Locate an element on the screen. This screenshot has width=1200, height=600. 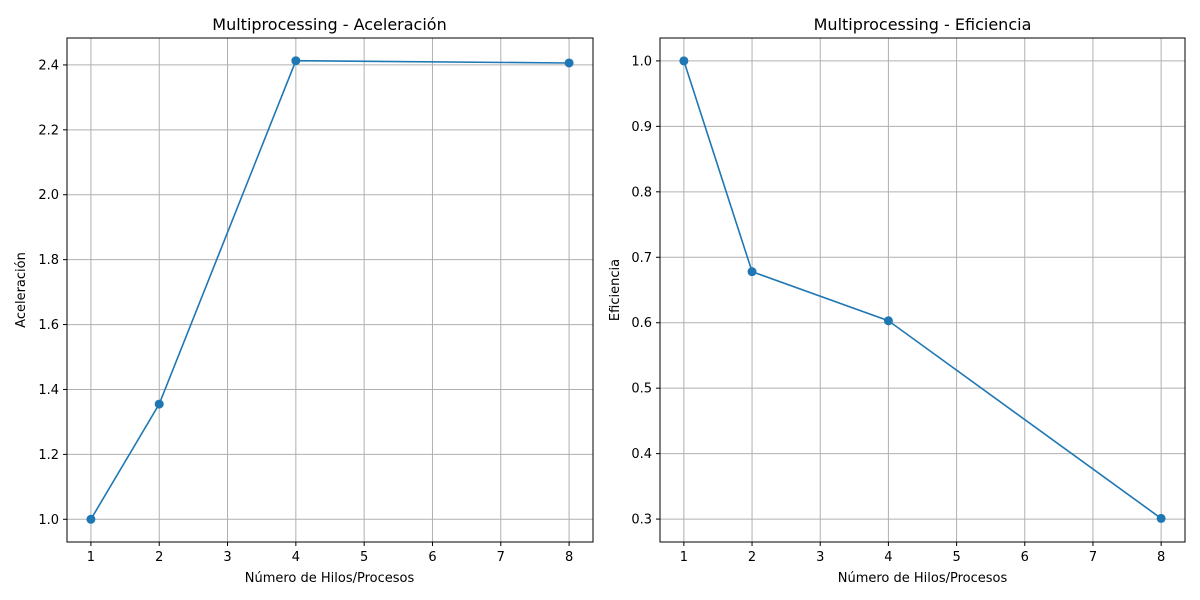
y-tick-label: 0.3 is located at coordinates (641, 520).